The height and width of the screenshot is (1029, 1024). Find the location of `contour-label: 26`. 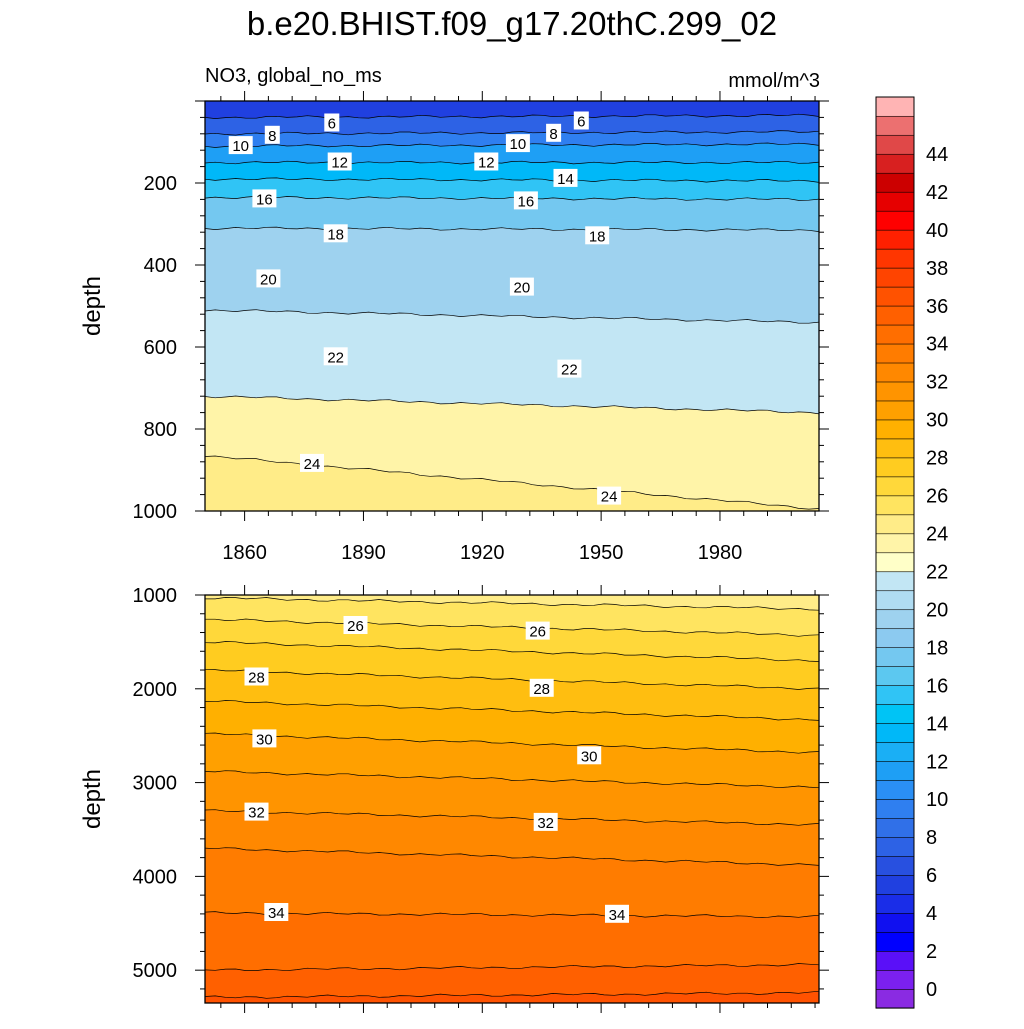

contour-label: 26 is located at coordinates (537, 631).